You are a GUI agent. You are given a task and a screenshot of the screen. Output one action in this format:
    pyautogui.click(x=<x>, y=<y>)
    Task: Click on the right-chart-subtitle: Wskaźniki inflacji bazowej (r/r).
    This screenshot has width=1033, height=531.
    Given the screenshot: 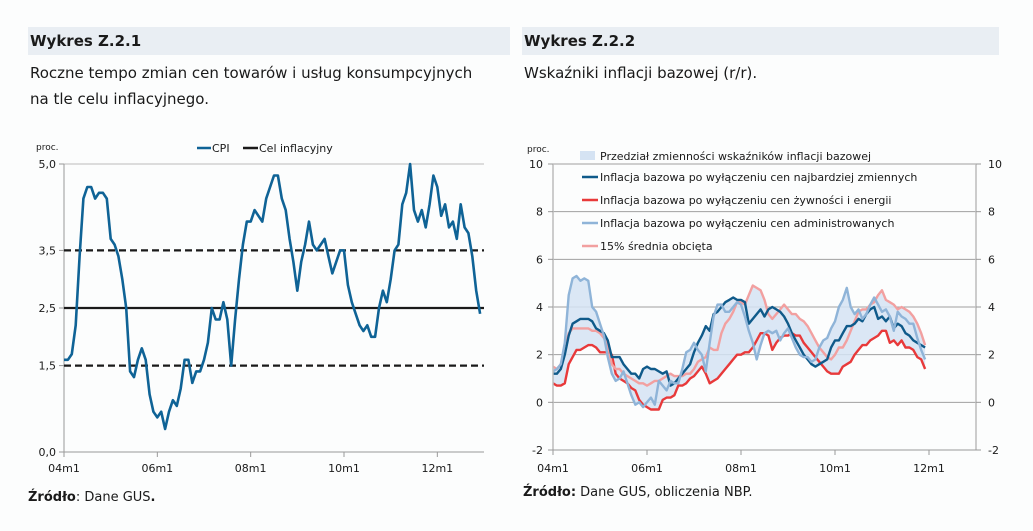 What is the action you would take?
    pyautogui.click(x=764, y=73)
    